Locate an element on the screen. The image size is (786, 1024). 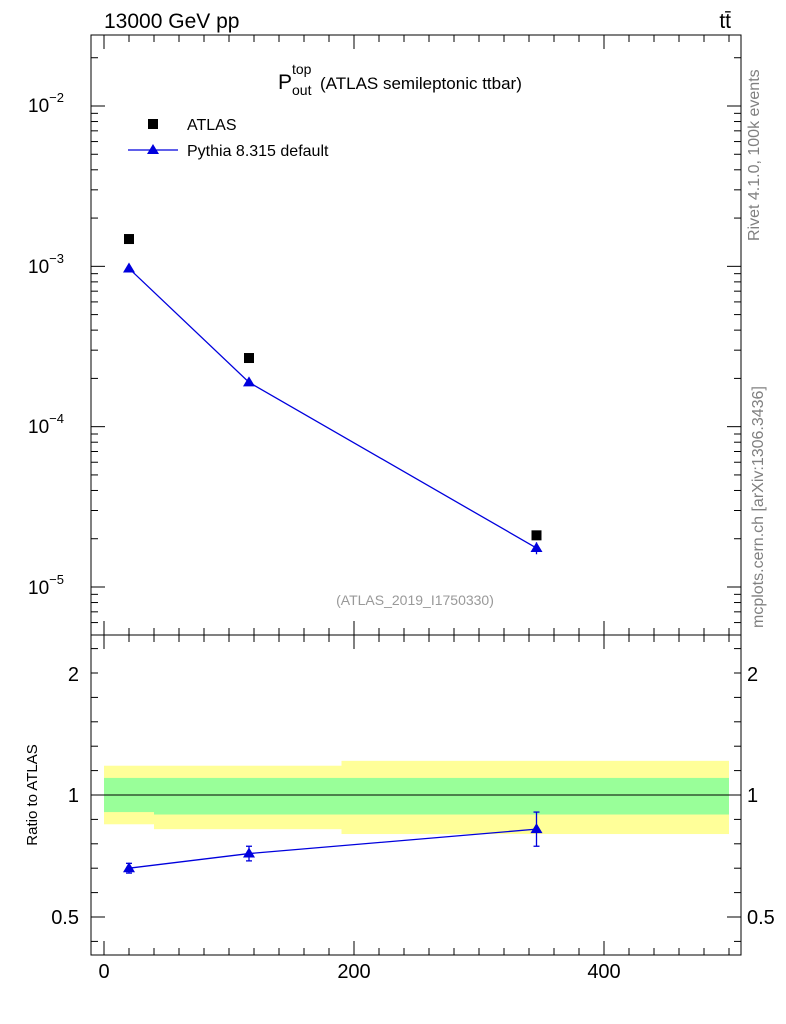
plot-title: P is located at coordinates (285, 82).